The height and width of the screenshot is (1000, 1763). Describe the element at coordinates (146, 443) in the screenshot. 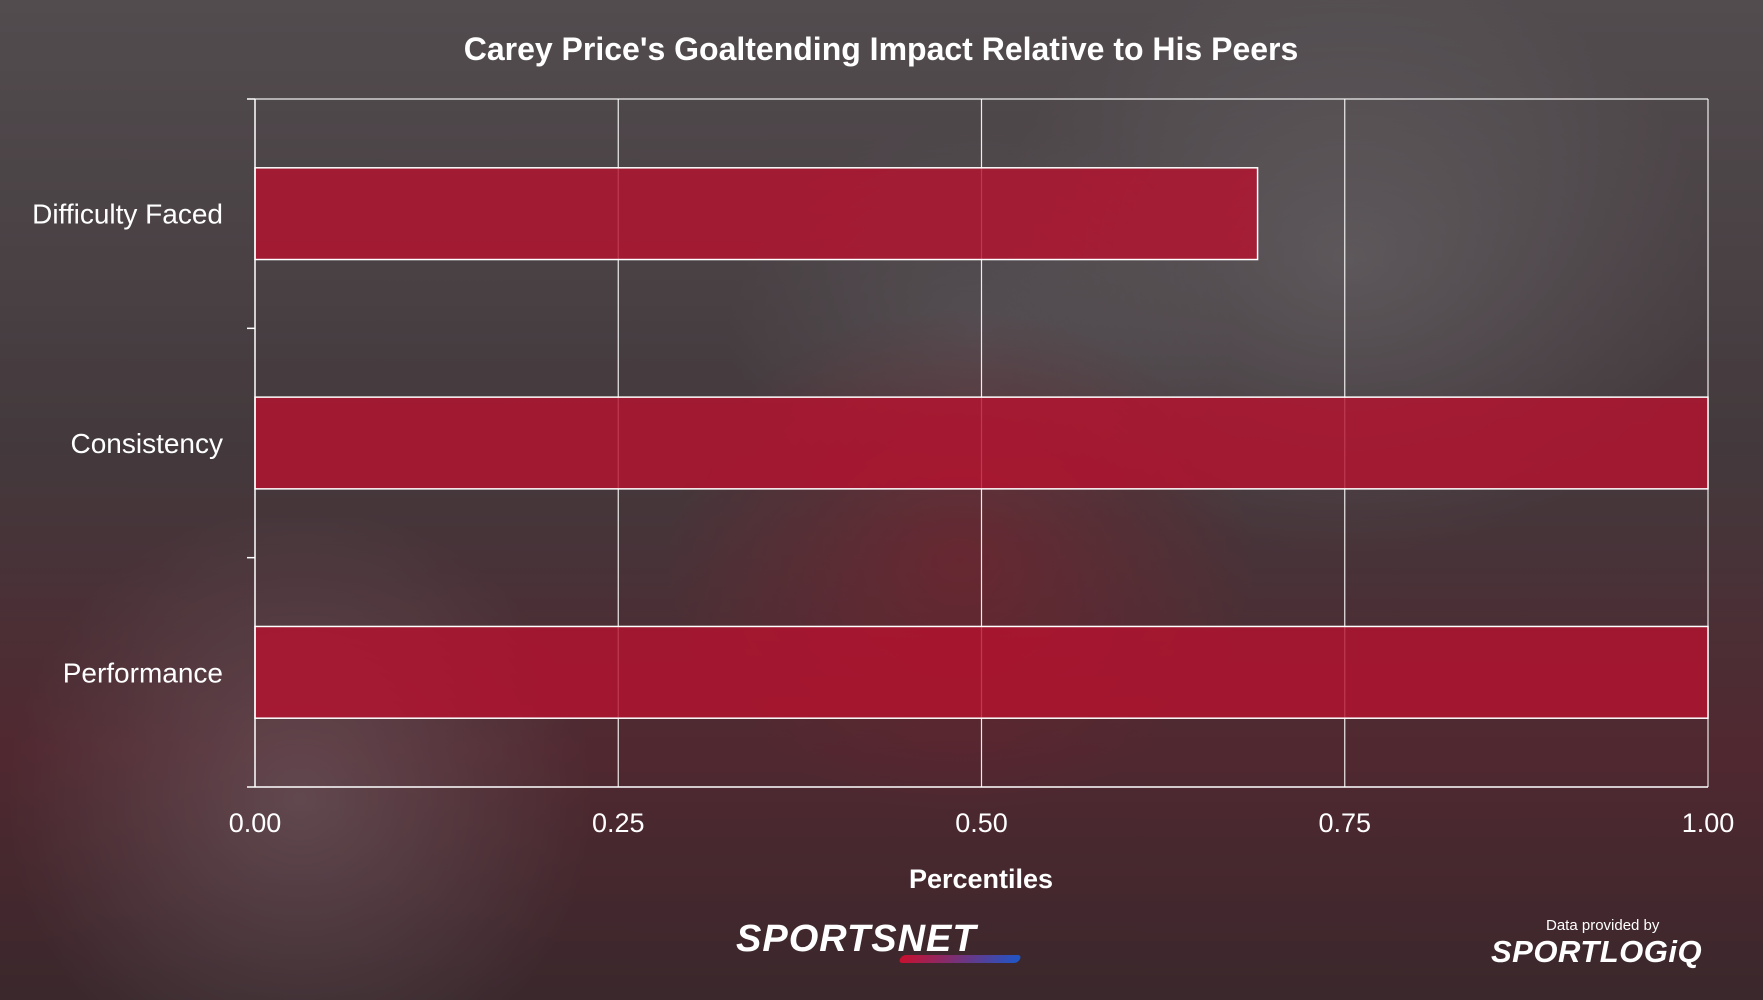

I see `y-tick-label-consistency: Consistency` at that location.